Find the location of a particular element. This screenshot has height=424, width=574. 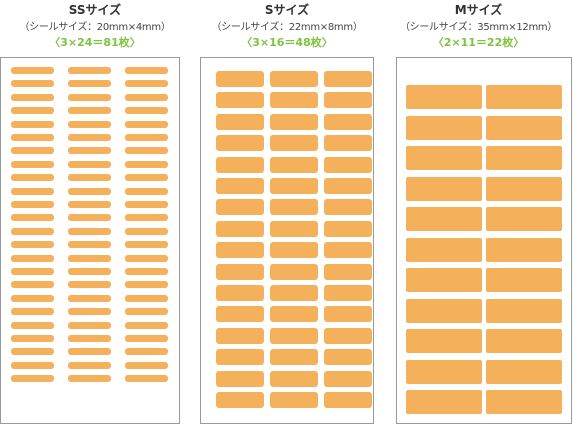

sticker-count-label: 〈2×11＝22枚〉 is located at coordinates (478, 42).